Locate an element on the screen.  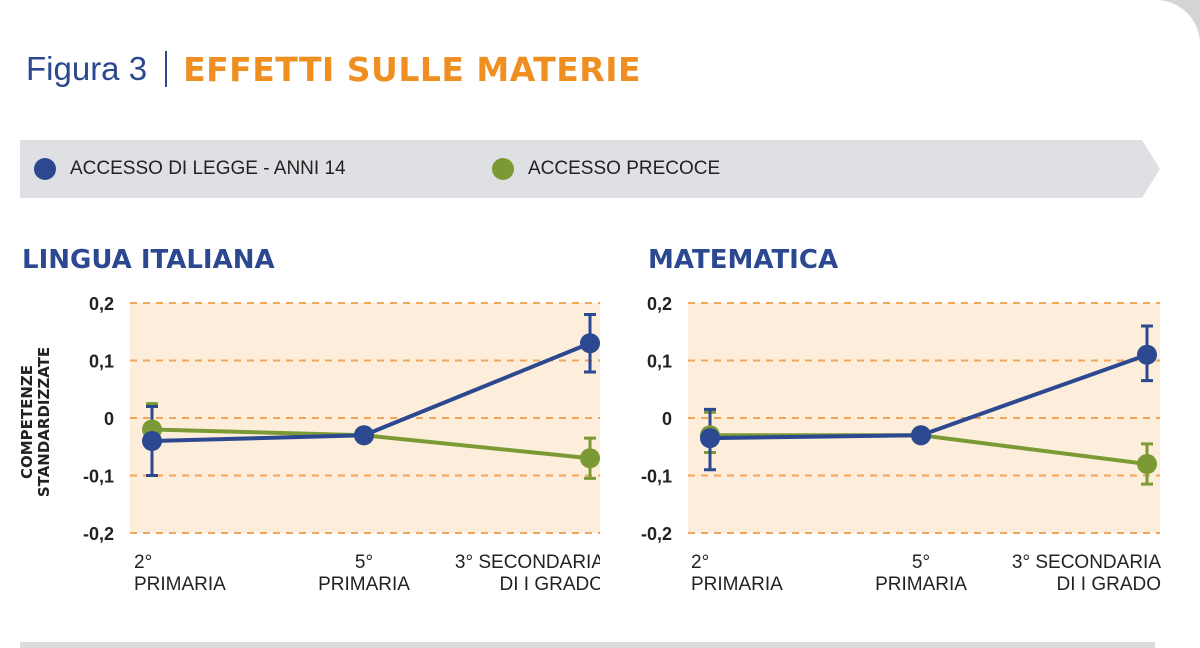
y-axis-label-line: COMPETENZE is located at coordinates (27, 422).